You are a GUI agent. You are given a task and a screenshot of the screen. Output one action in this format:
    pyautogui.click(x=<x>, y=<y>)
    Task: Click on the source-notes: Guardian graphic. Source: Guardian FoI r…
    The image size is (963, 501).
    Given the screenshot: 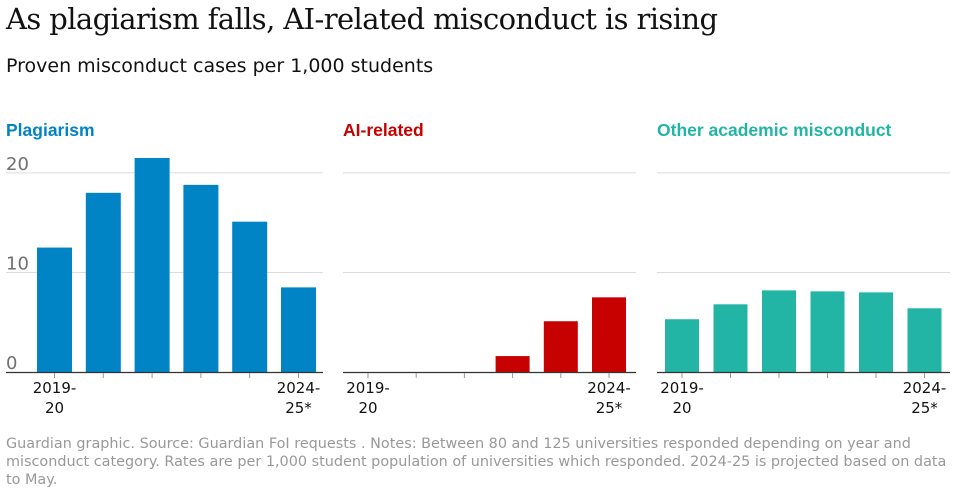 What is the action you would take?
    pyautogui.click(x=476, y=462)
    